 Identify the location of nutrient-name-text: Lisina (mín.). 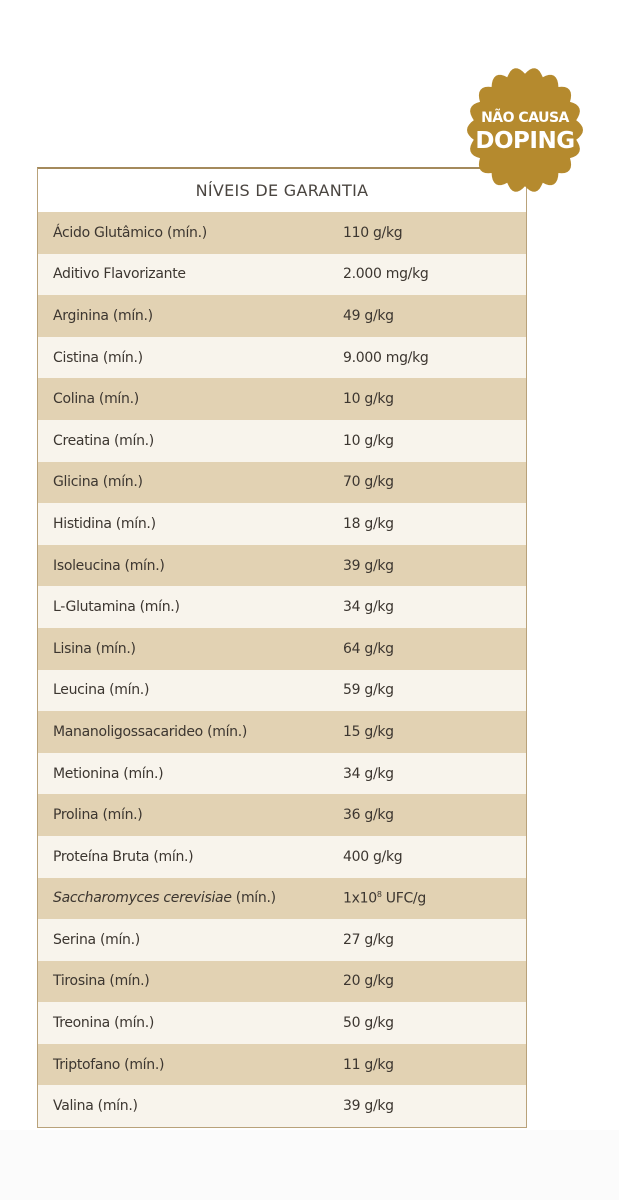
(94, 648).